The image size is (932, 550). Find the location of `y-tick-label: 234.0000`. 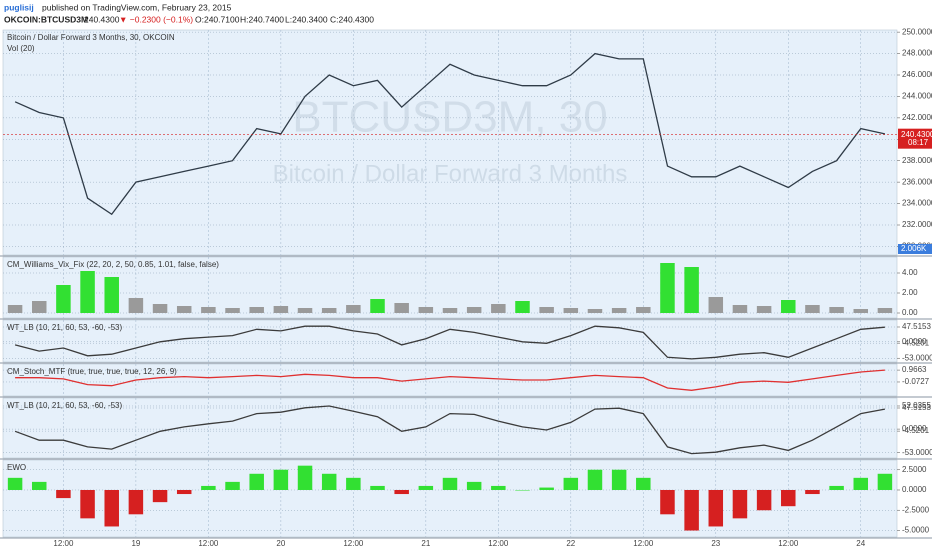

y-tick-label: 234.0000 is located at coordinates (917, 203).